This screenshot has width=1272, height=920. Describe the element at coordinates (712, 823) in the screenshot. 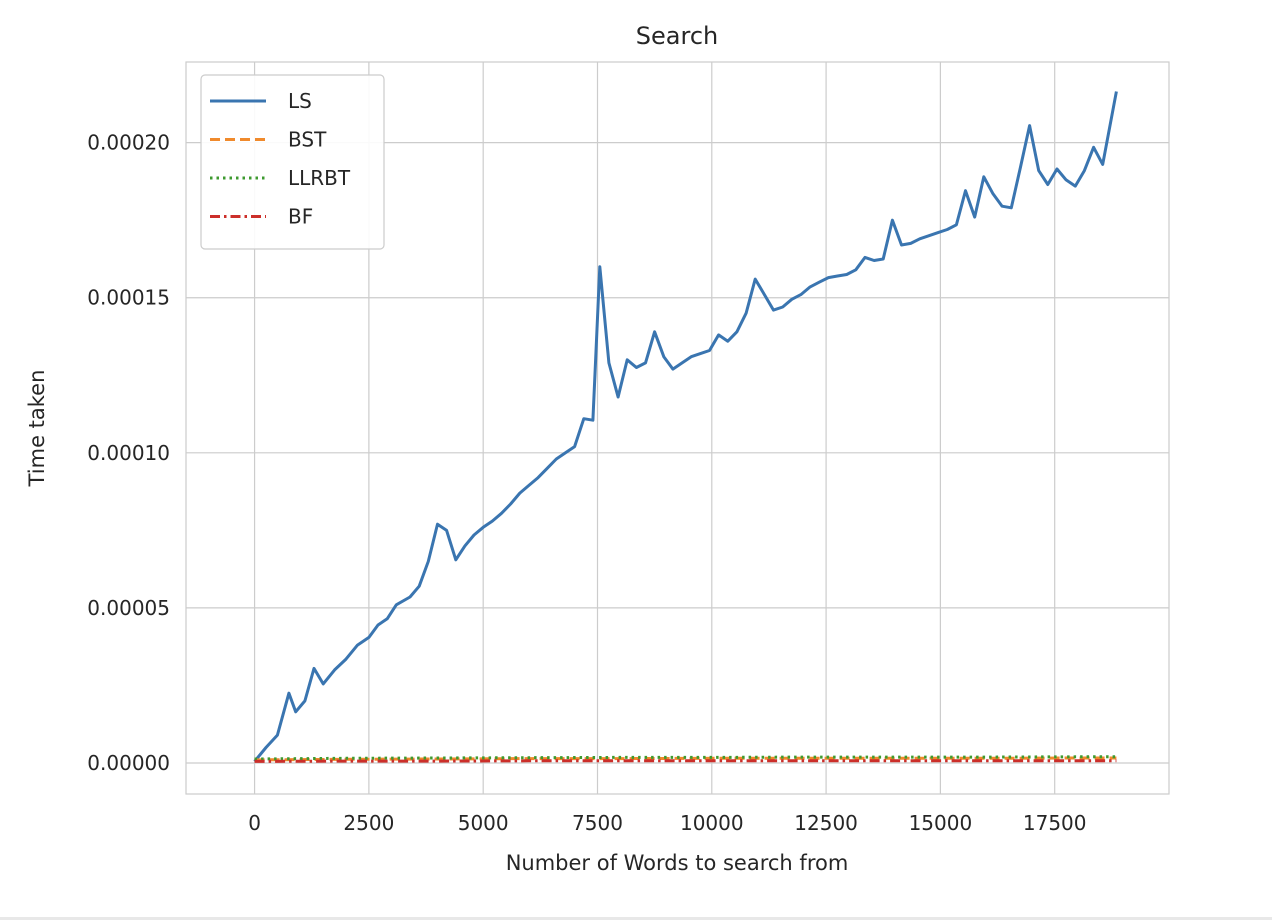

I see `x-tick-label: 10000` at that location.